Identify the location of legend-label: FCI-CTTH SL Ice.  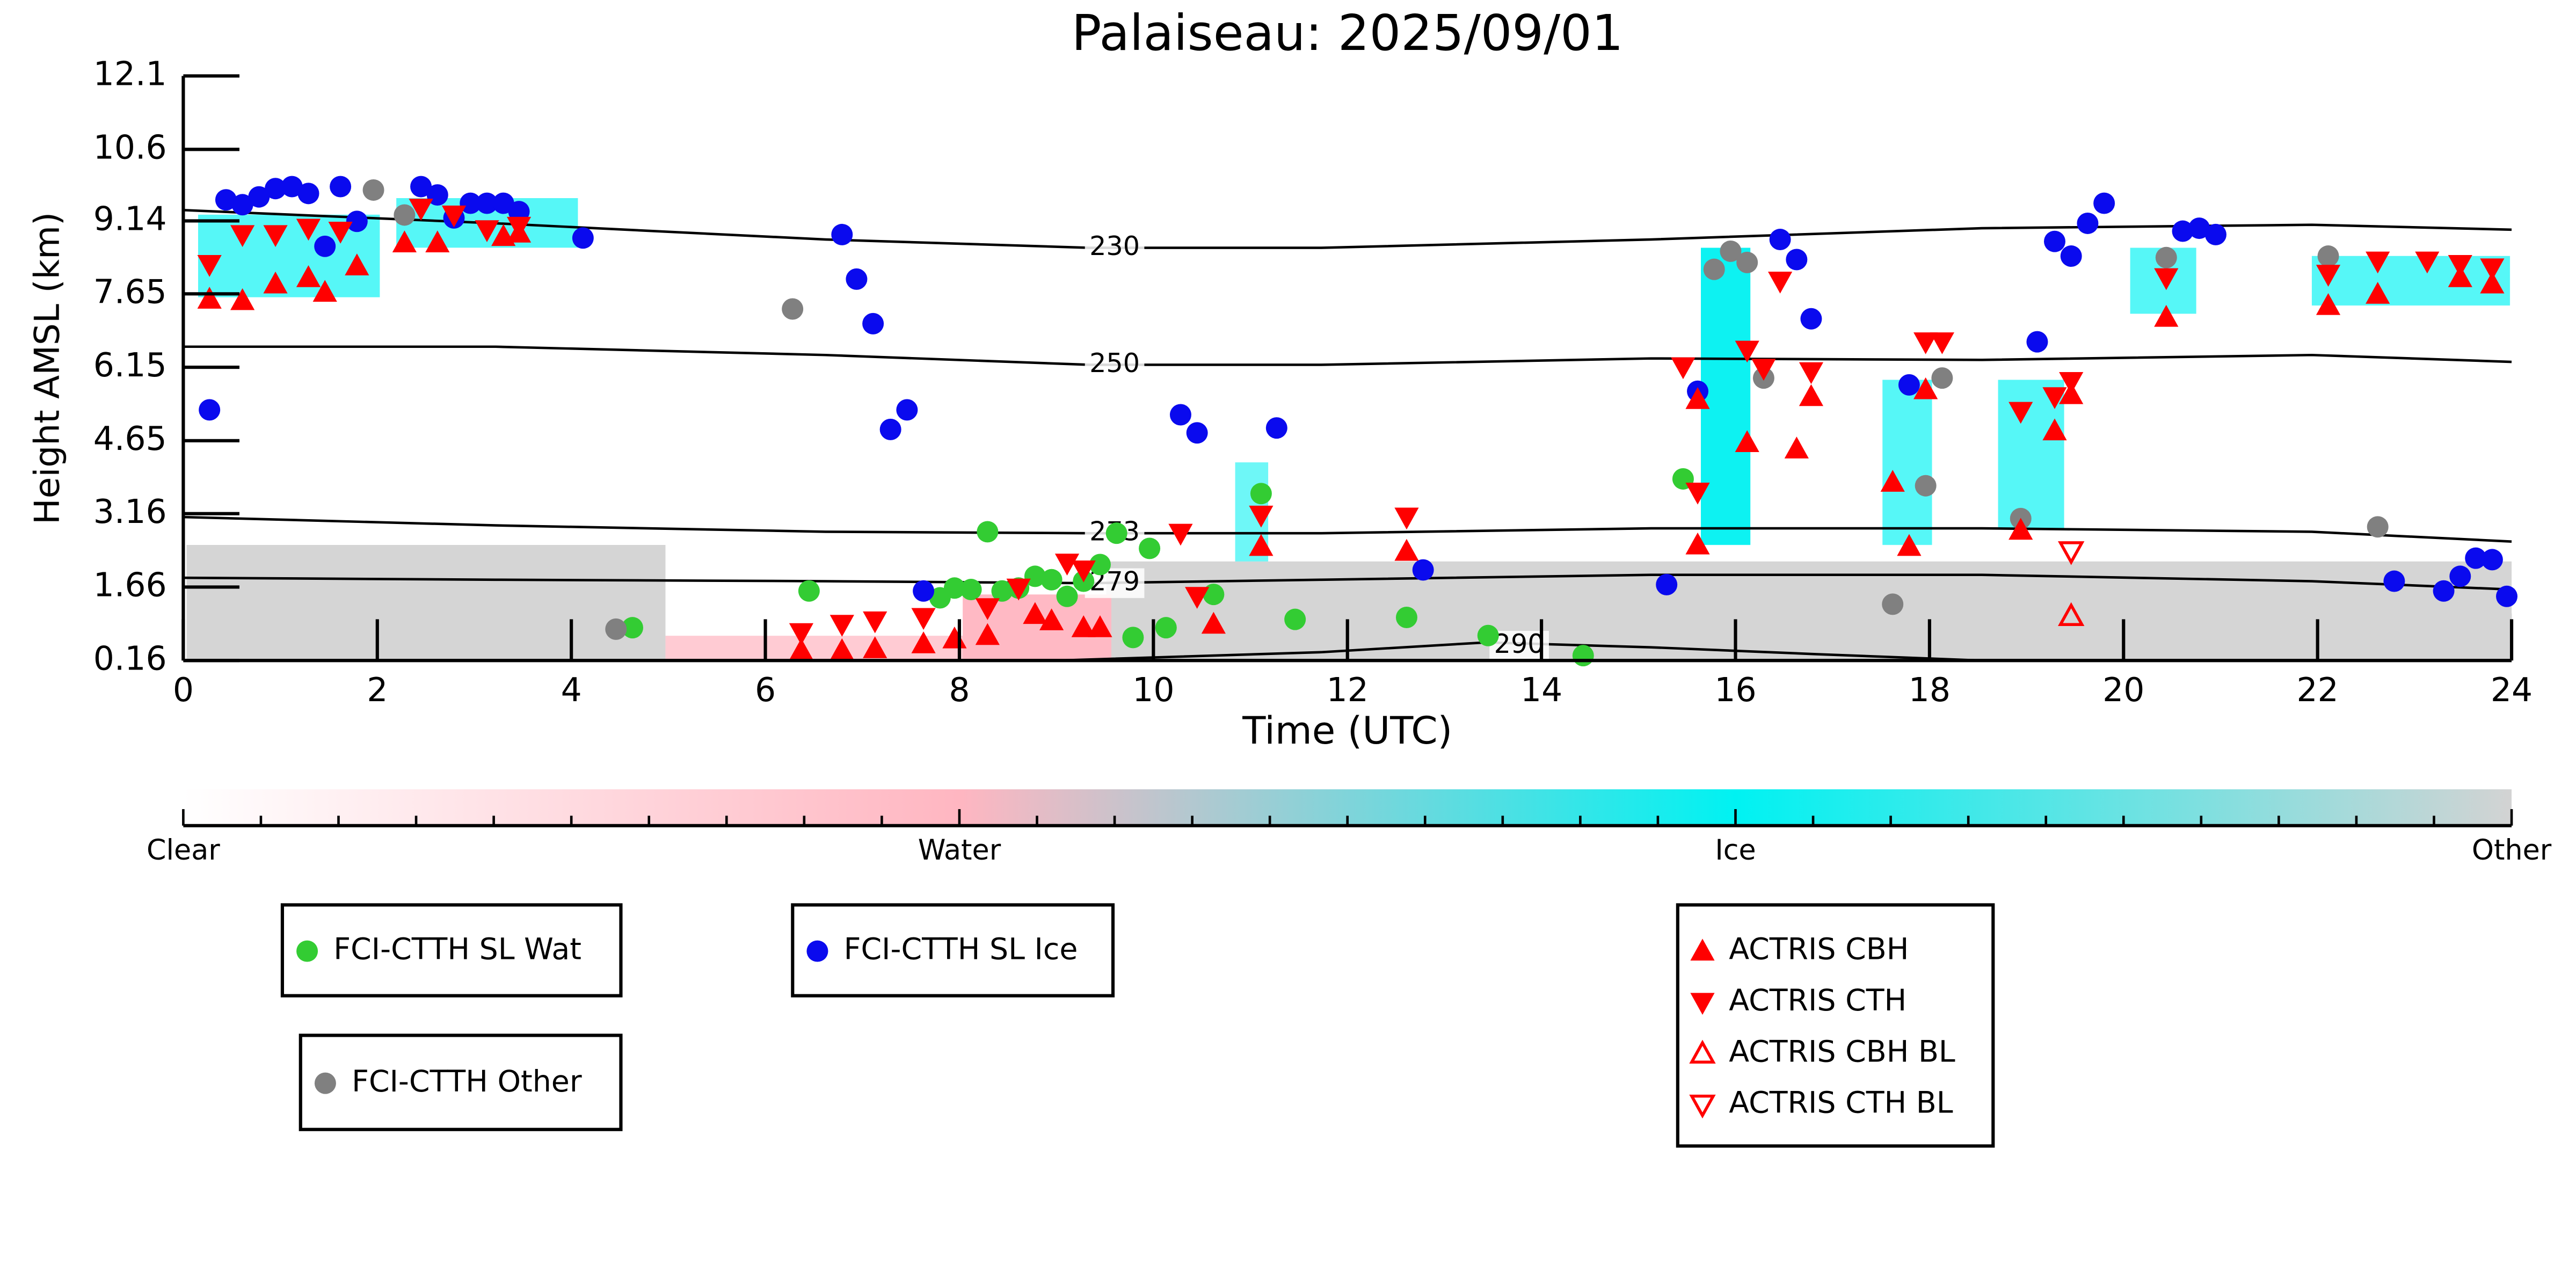
(961, 950).